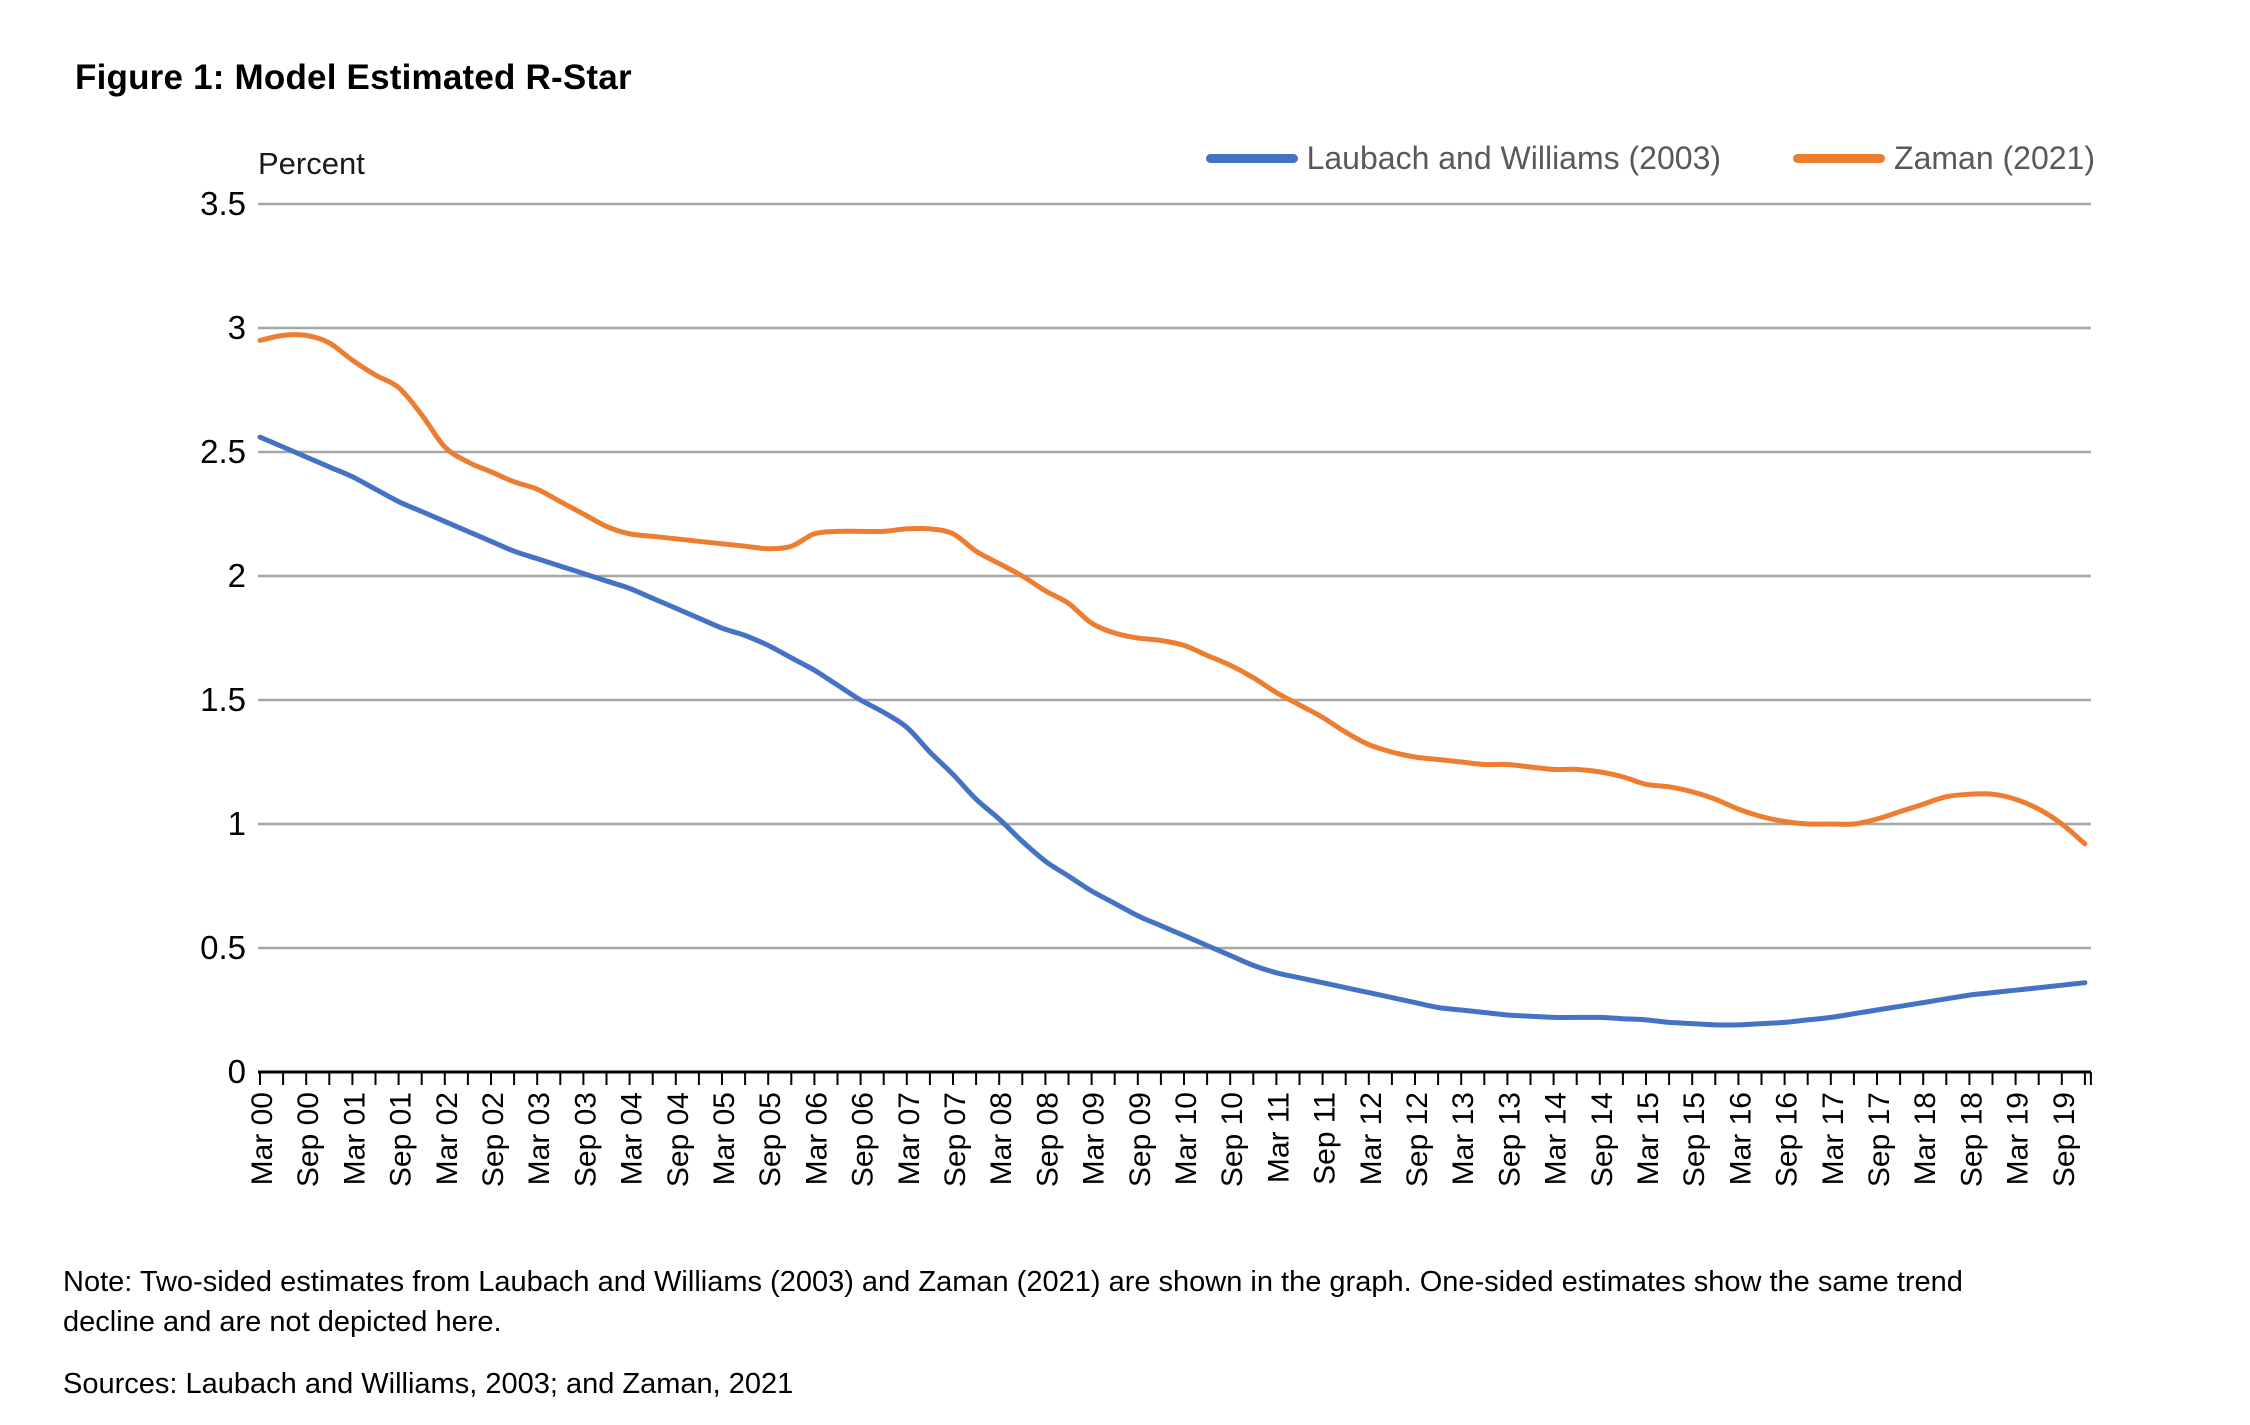 The height and width of the screenshot is (1425, 2250). What do you see at coordinates (1602, 1139) in the screenshot?
I see `x-tick-label: Sep 14` at bounding box center [1602, 1139].